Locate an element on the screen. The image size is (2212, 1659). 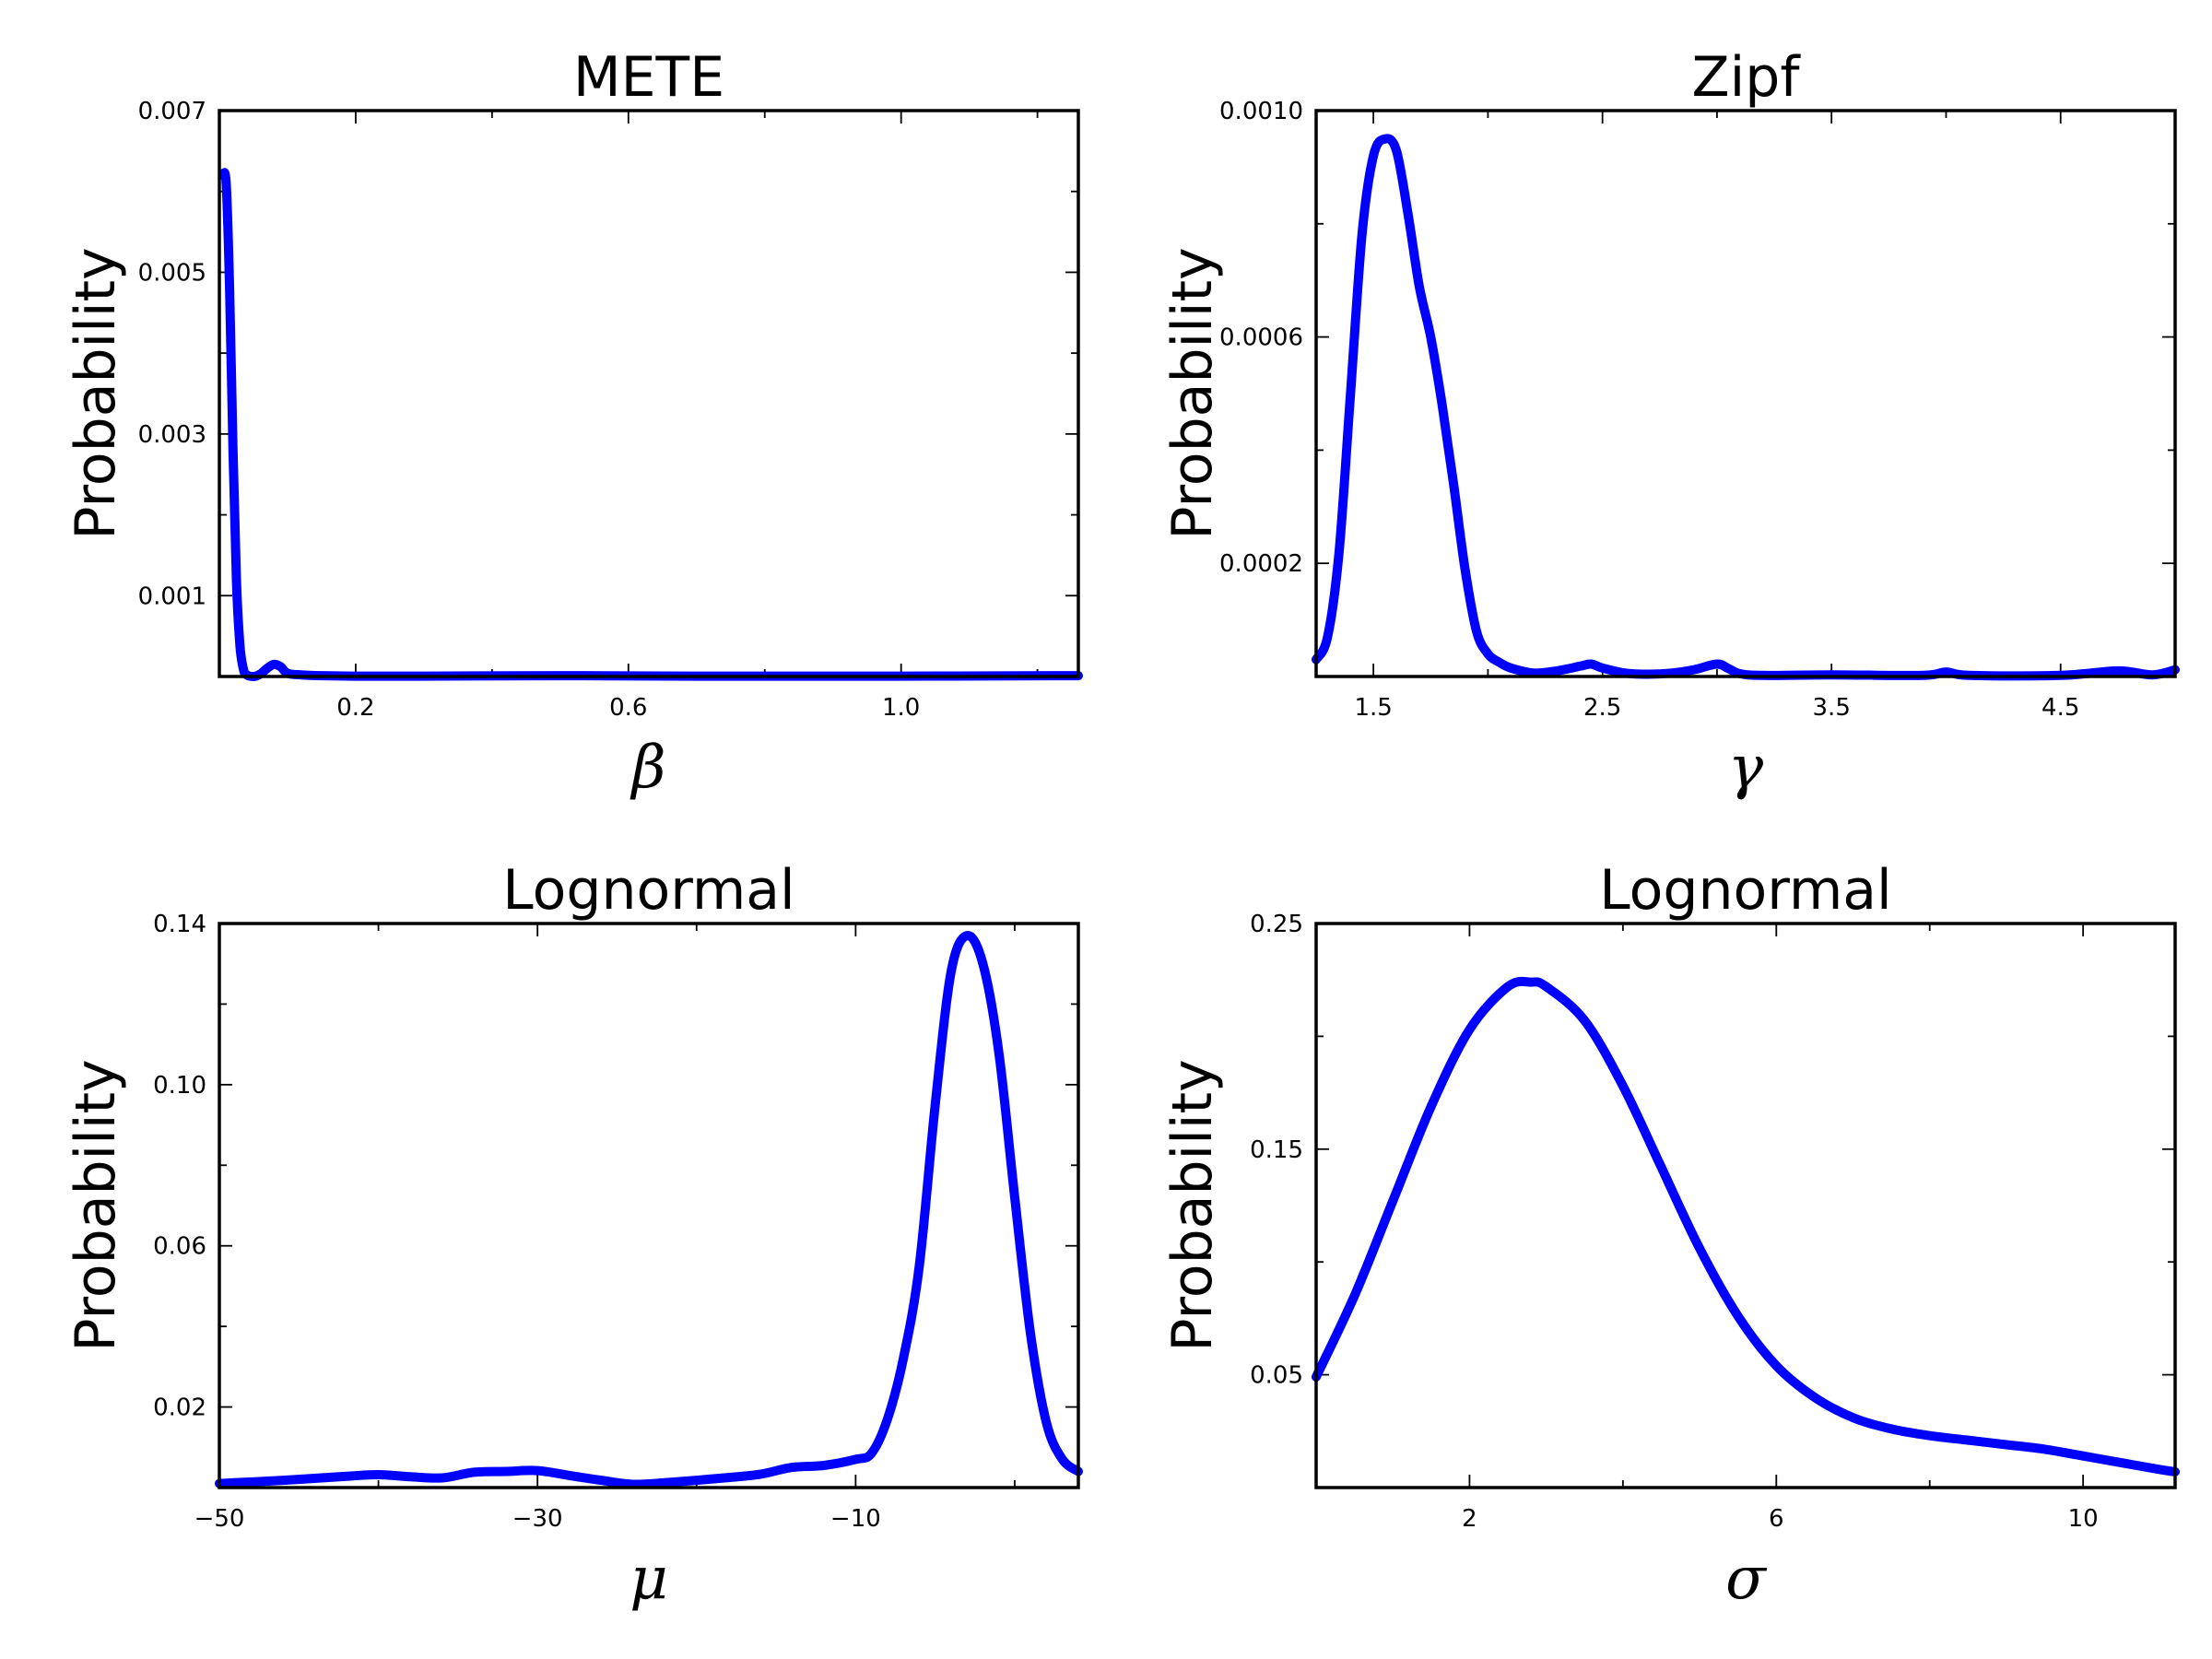
x-tick-label: 0.2 is located at coordinates (355, 708).